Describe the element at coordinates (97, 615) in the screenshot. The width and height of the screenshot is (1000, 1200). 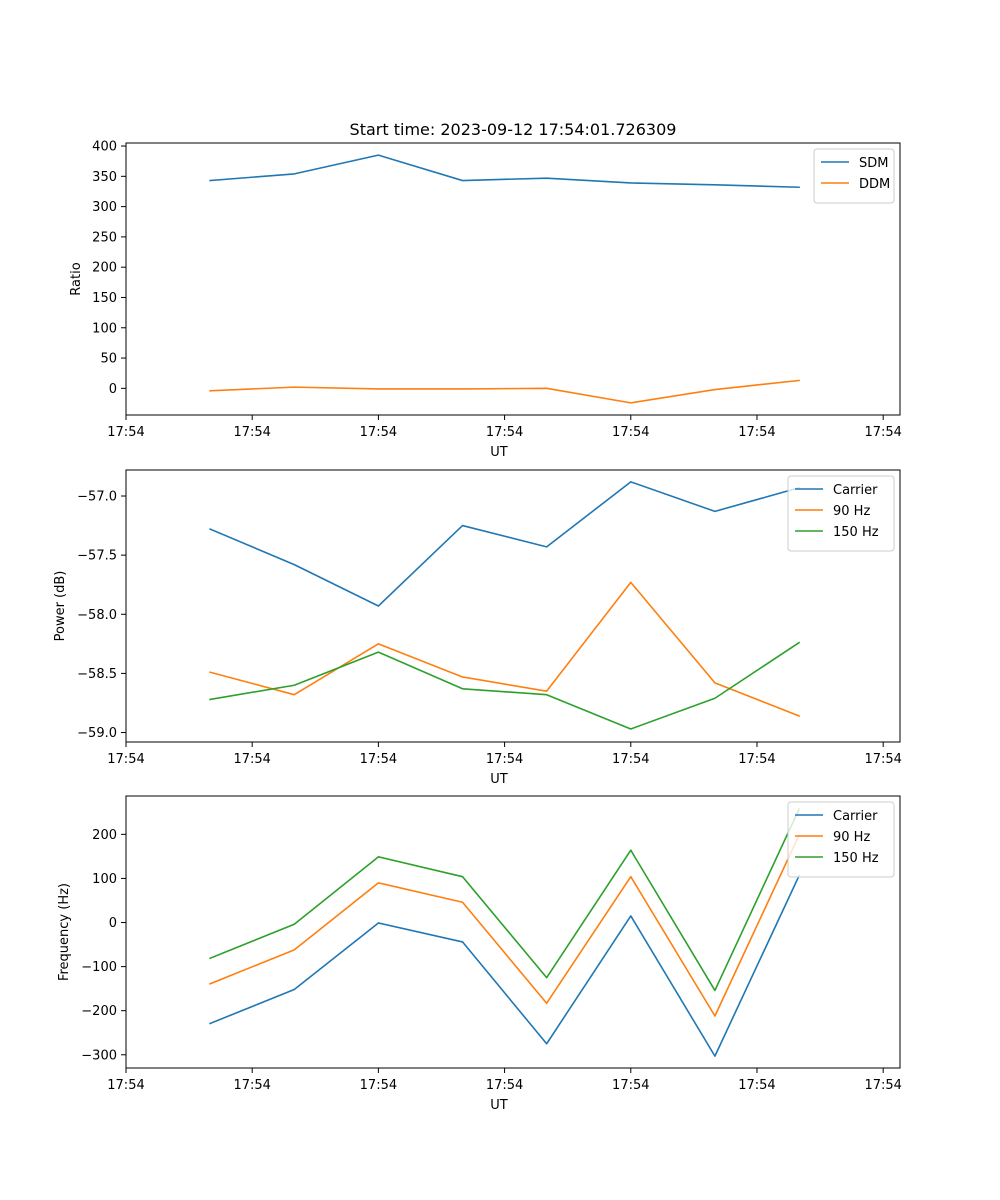
I see `y-tick-label: −58.0` at that location.